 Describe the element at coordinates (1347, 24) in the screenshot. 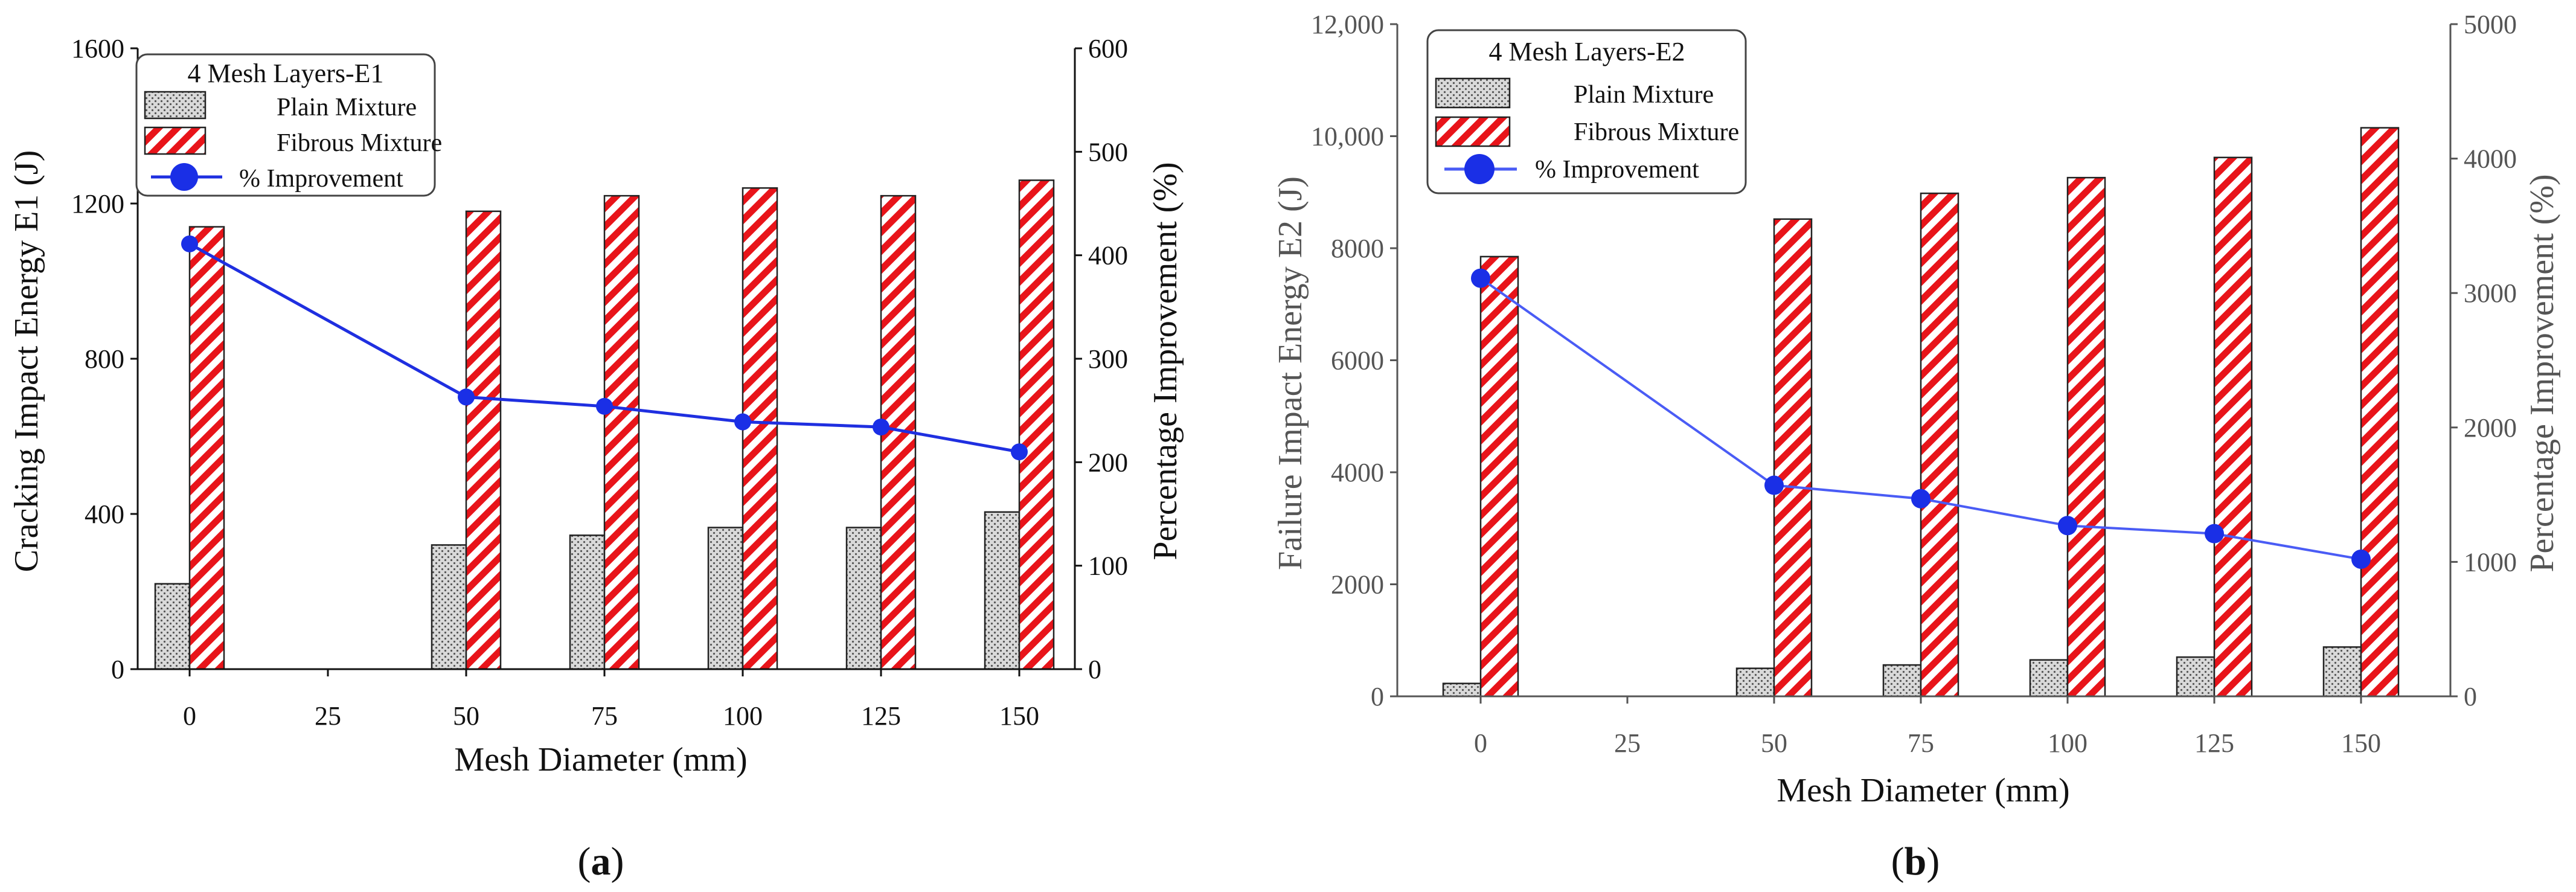

I see `panel-b-y-tick-label: 12,000` at that location.